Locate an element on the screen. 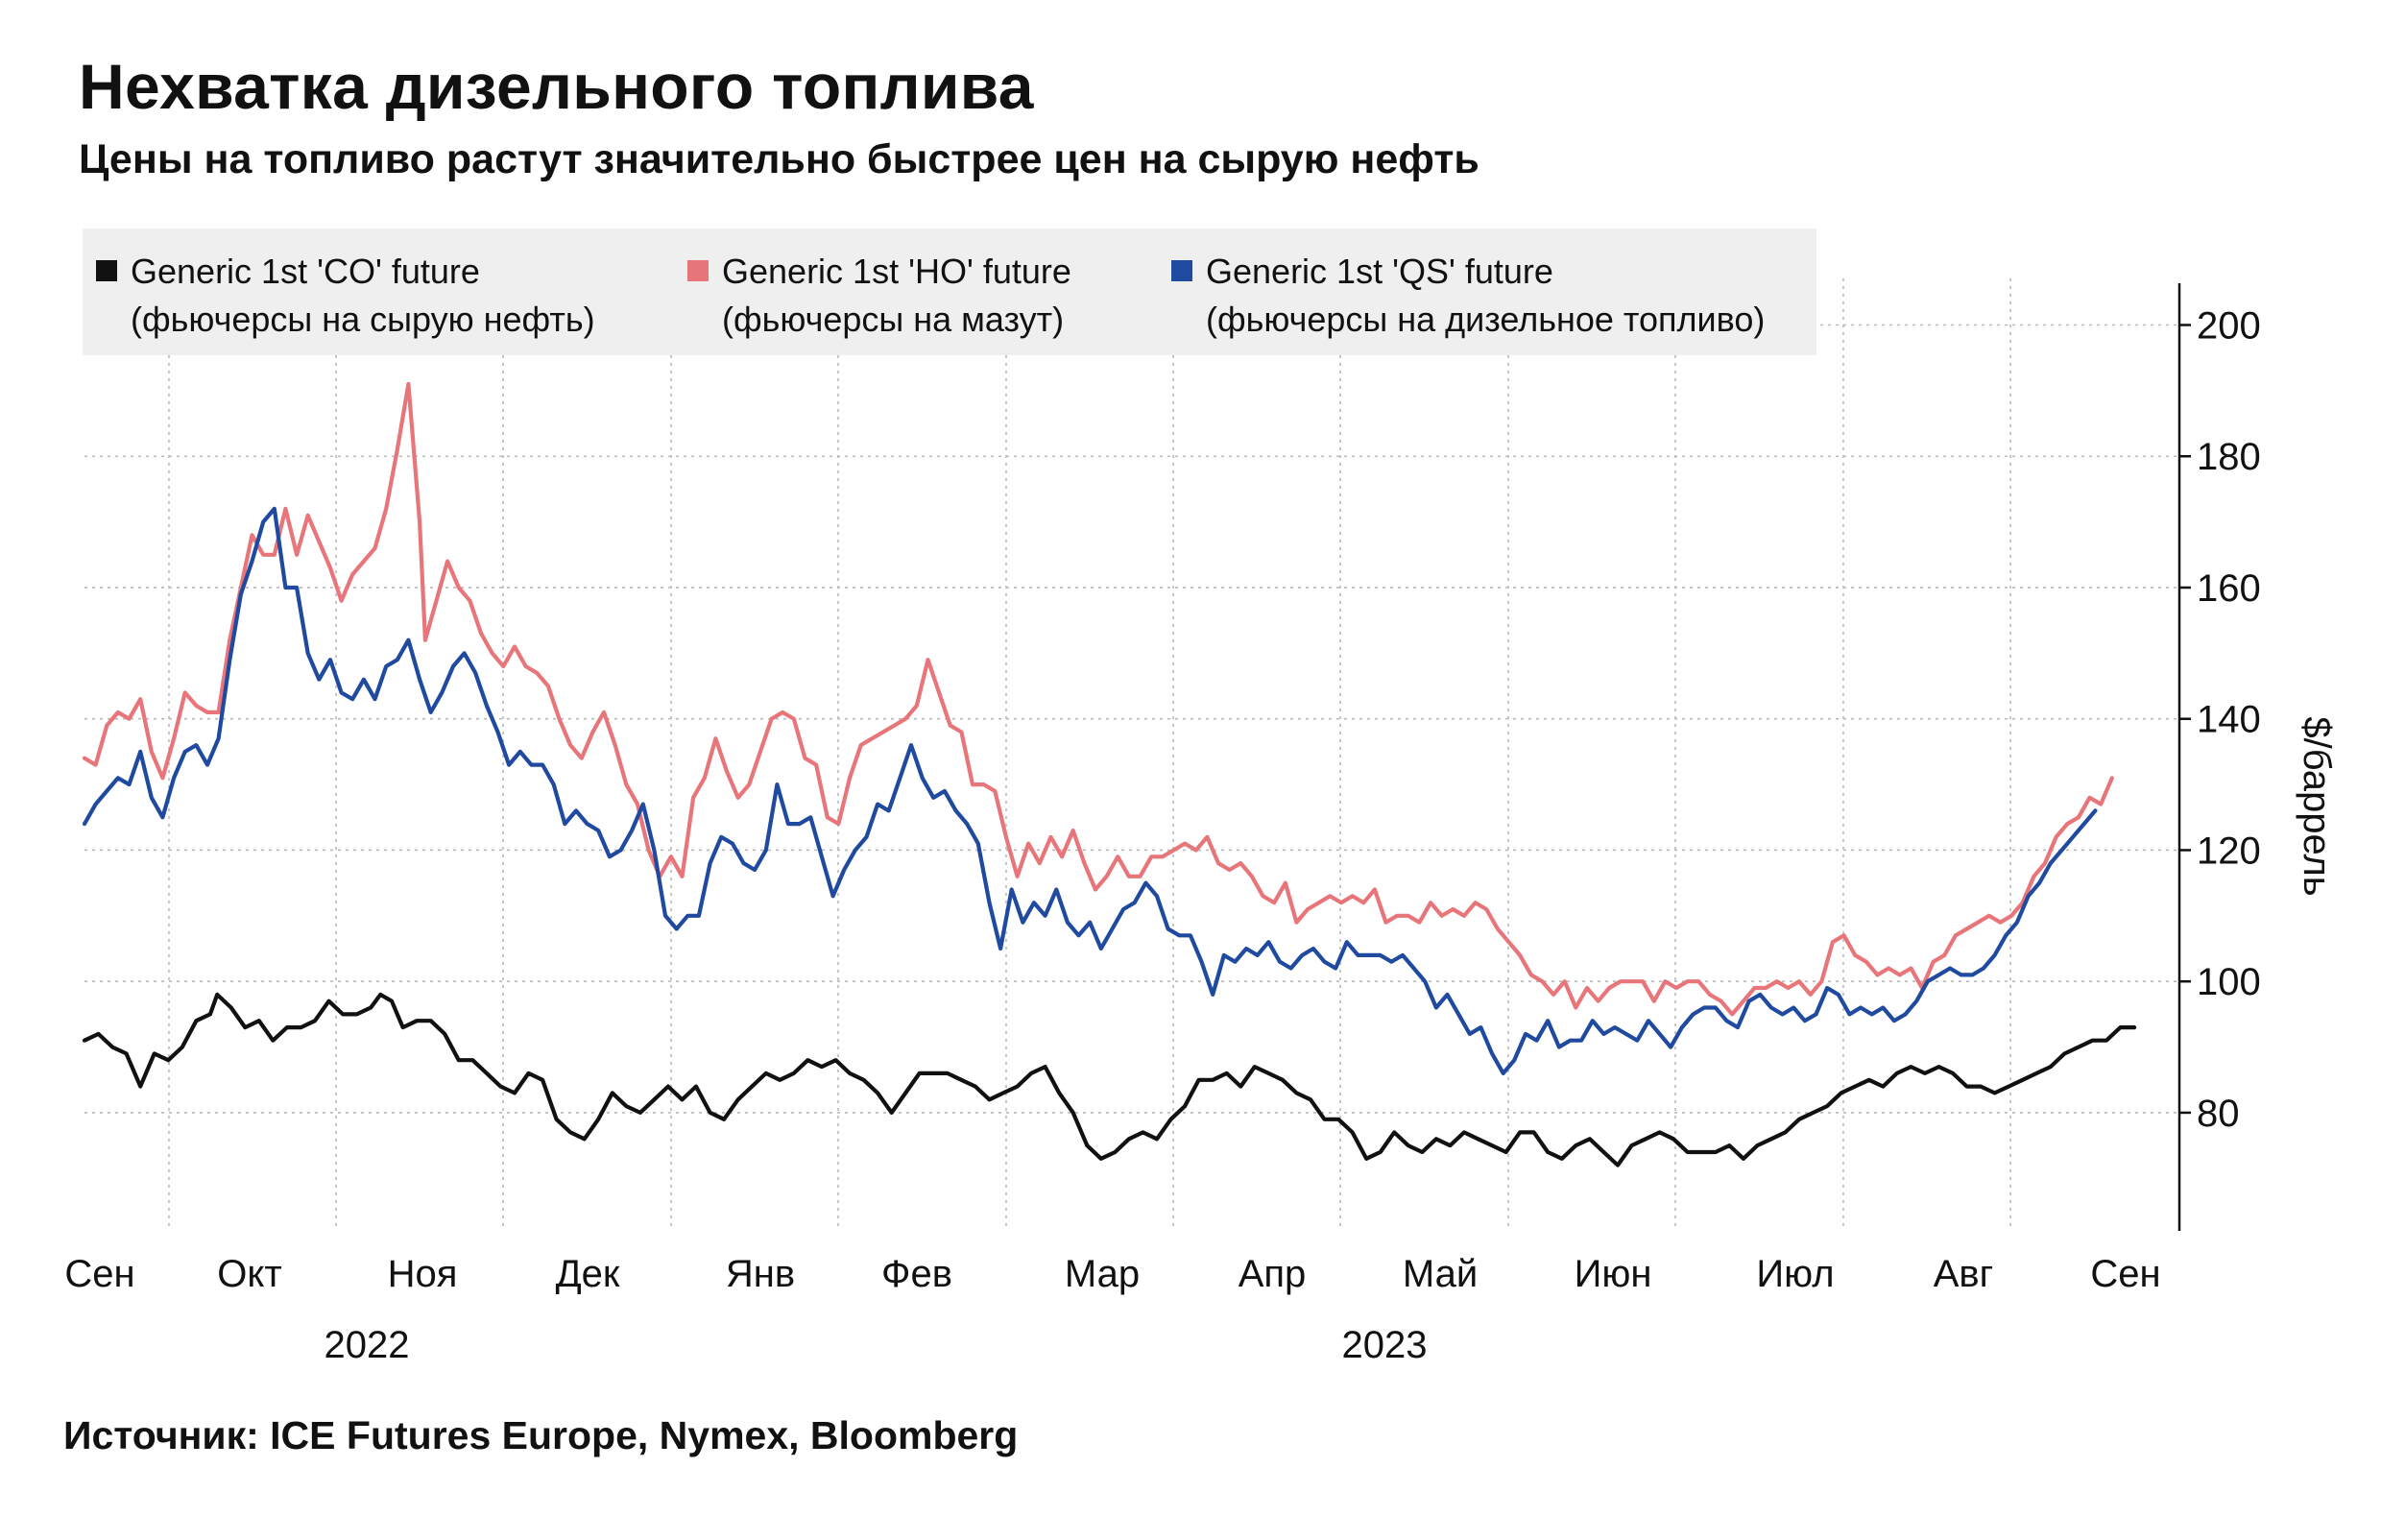 The height and width of the screenshot is (1540, 2381). chart-title: Нехватка дизельного топлива is located at coordinates (556, 86).